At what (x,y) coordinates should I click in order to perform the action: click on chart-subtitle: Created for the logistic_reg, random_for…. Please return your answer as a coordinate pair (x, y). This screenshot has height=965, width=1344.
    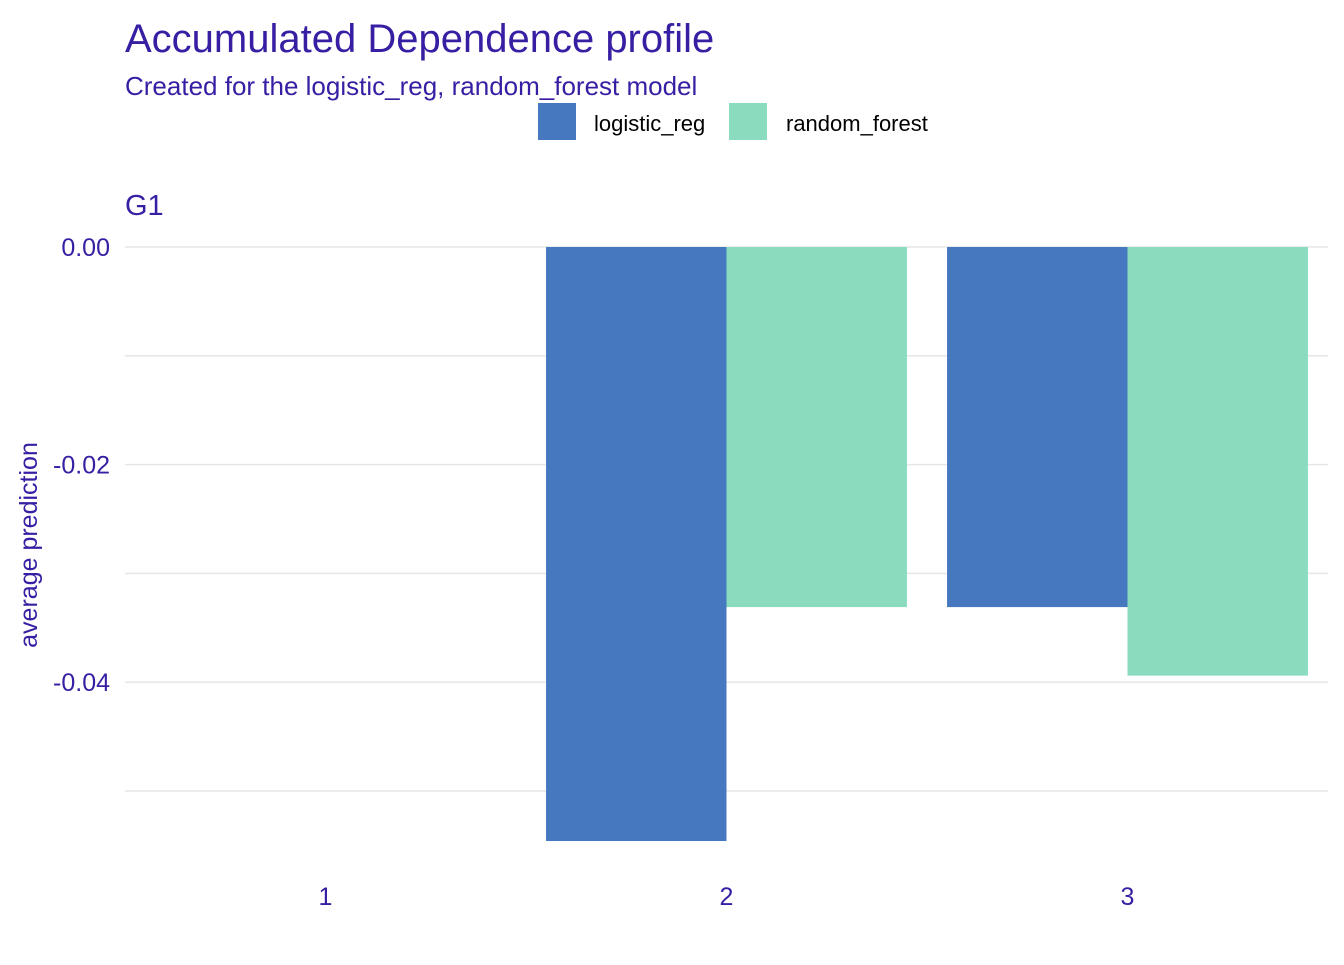
    Looking at the image, I should click on (411, 86).